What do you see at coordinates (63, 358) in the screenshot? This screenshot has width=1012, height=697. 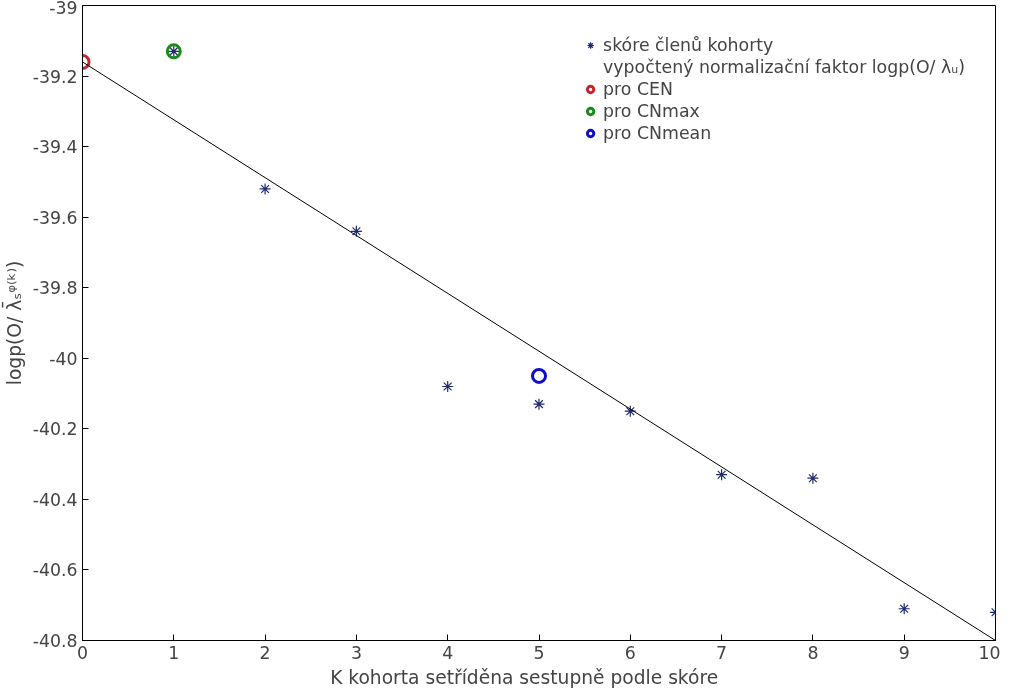 I see `y-tick-label: -40` at bounding box center [63, 358].